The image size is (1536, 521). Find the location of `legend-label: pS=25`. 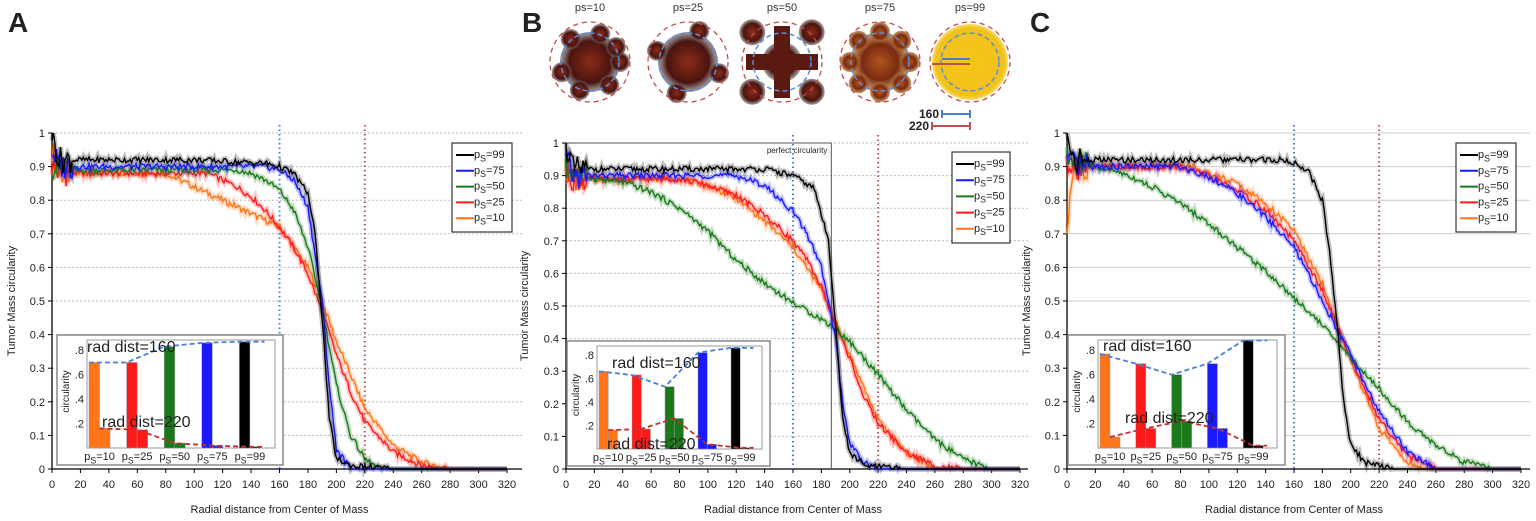

legend-label: pS=25 is located at coordinates (1493, 203).